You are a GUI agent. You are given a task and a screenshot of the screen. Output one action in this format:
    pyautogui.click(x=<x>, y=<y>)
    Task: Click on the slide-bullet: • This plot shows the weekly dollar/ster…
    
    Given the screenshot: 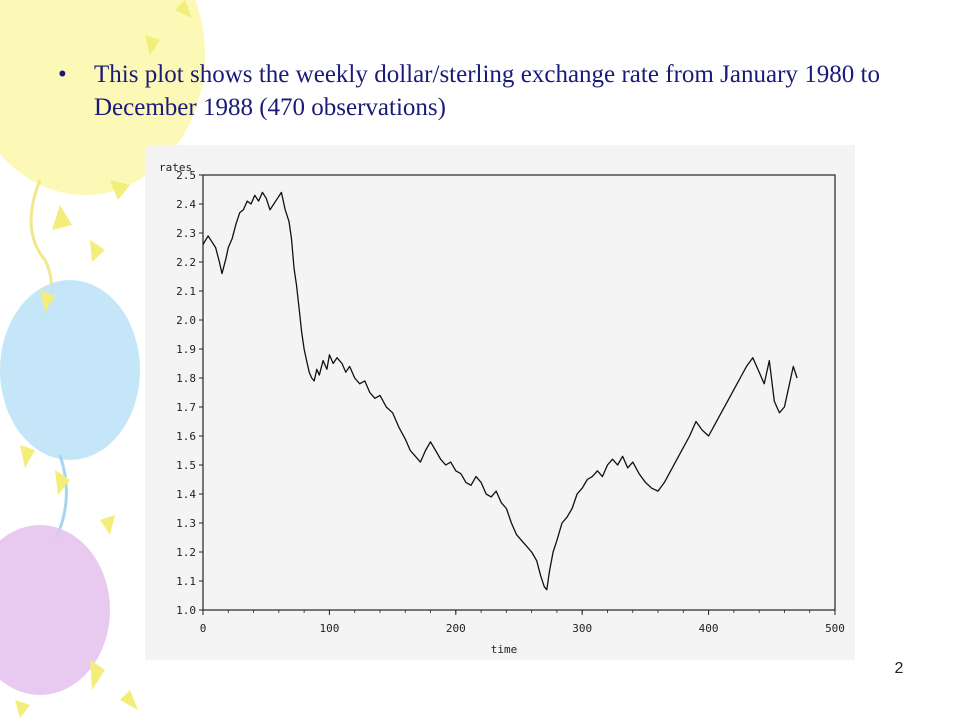 What is the action you would take?
    pyautogui.click(x=469, y=91)
    